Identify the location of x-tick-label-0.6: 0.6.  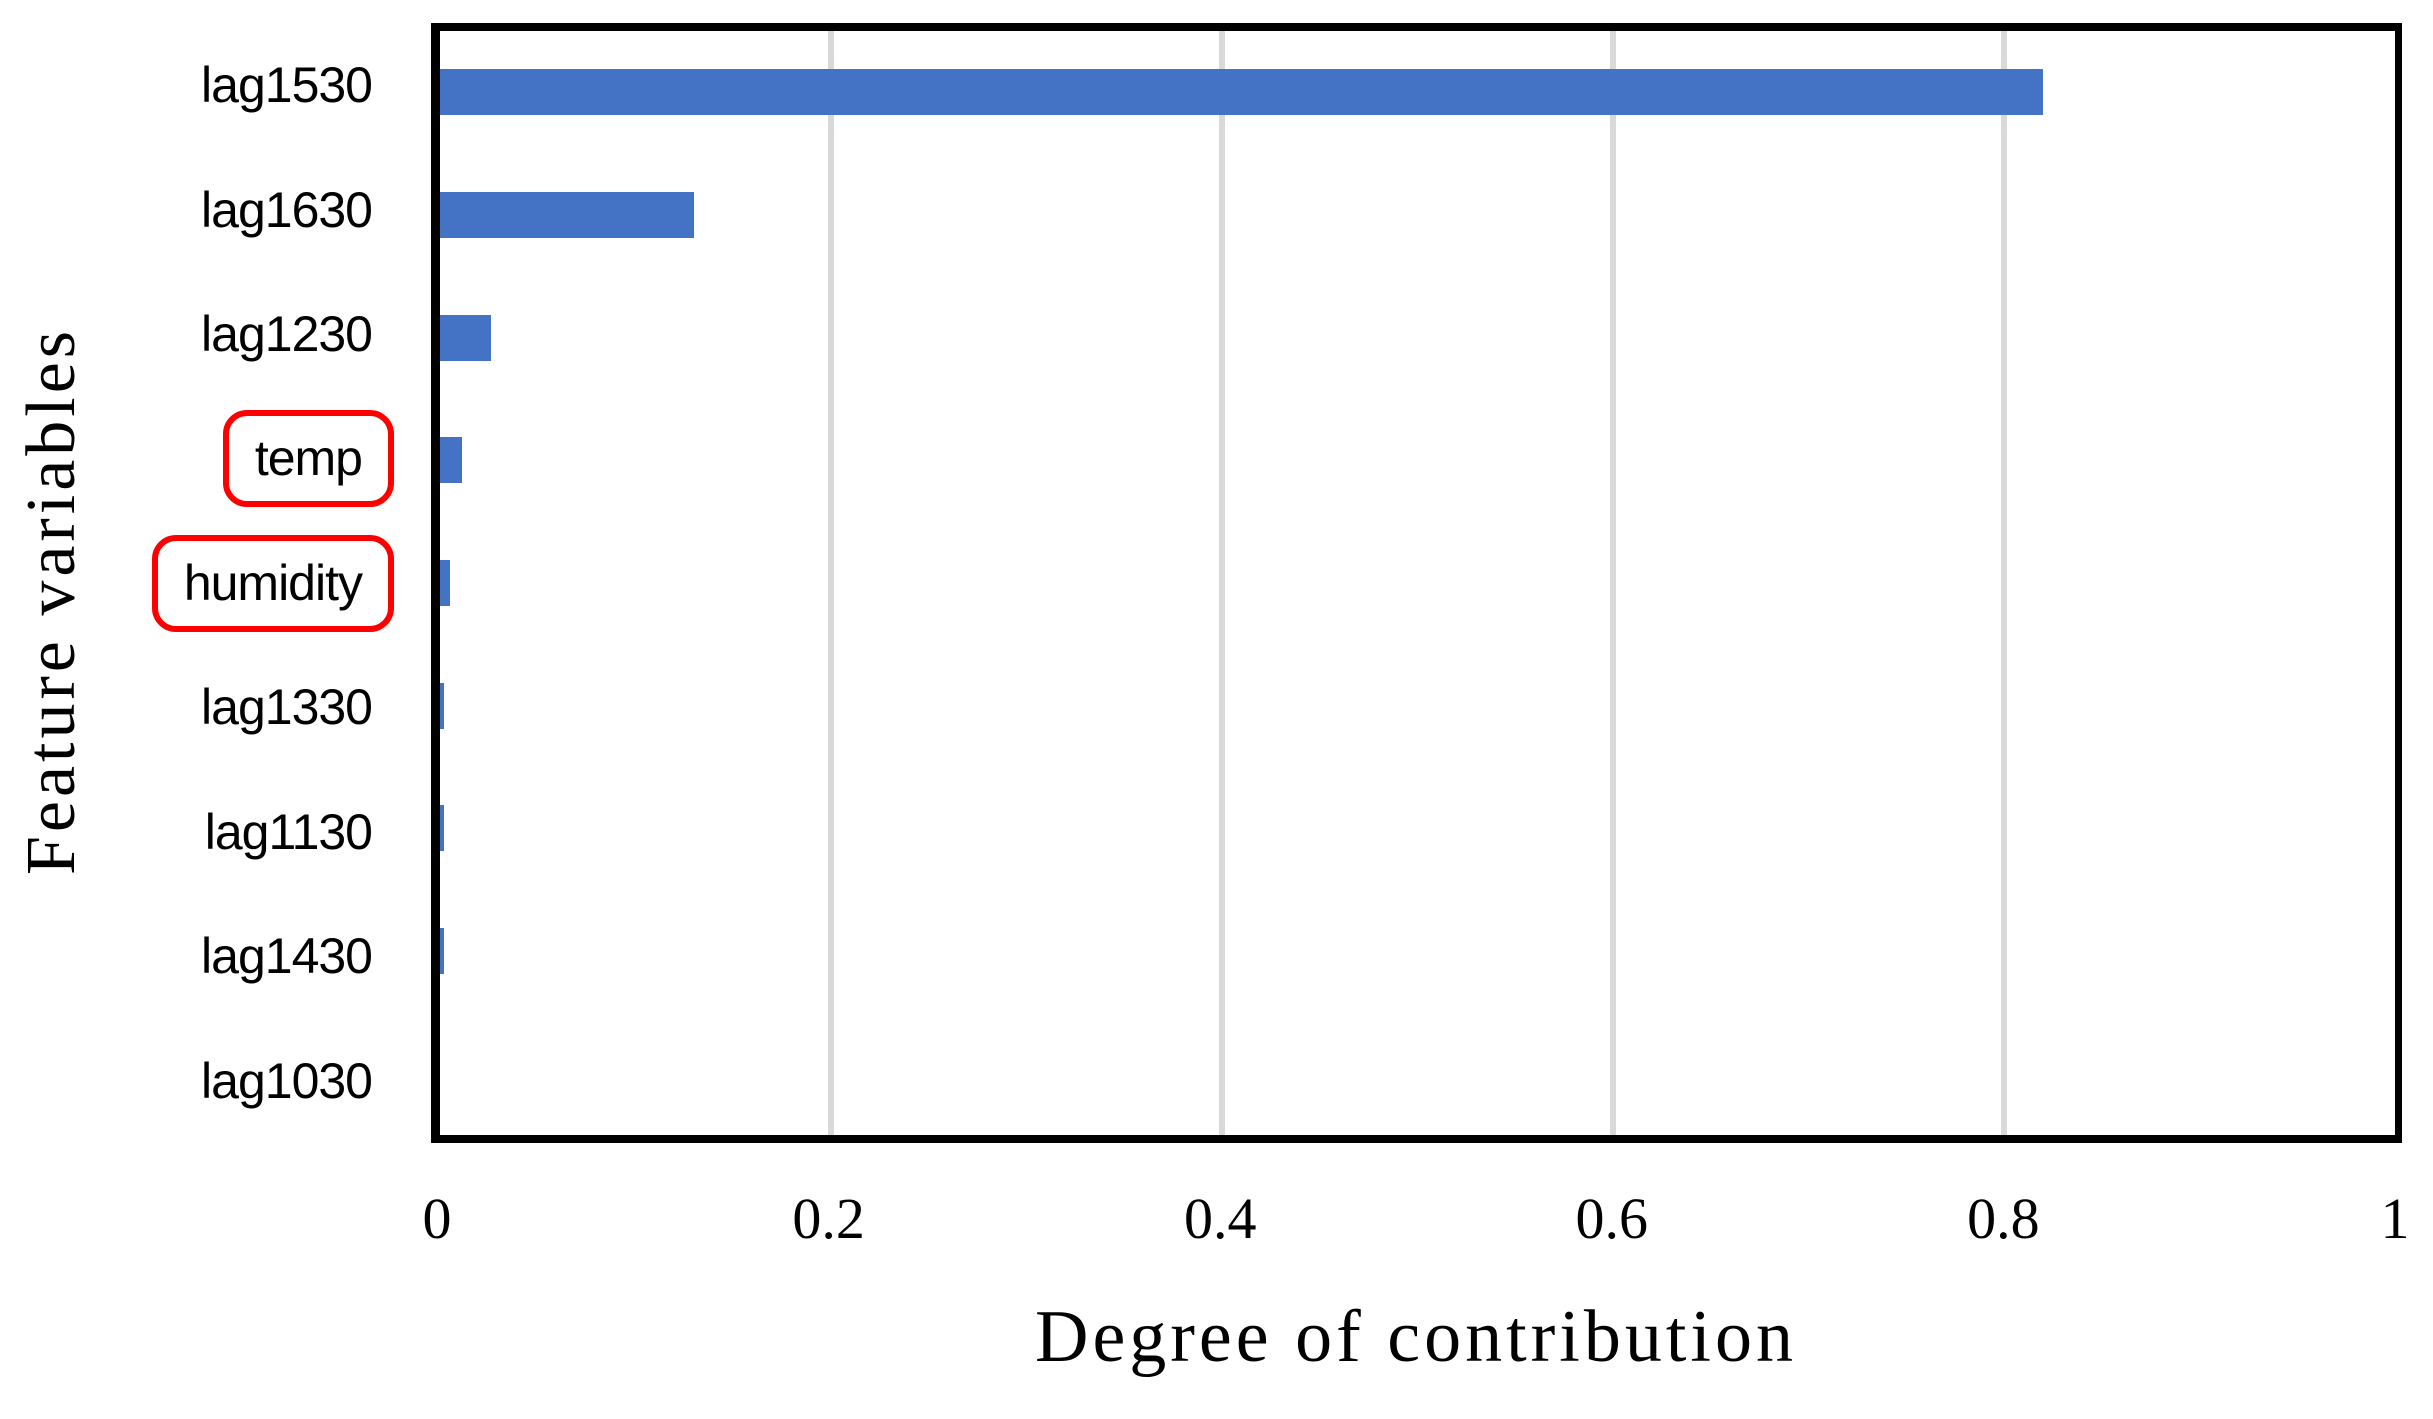
(1612, 1218).